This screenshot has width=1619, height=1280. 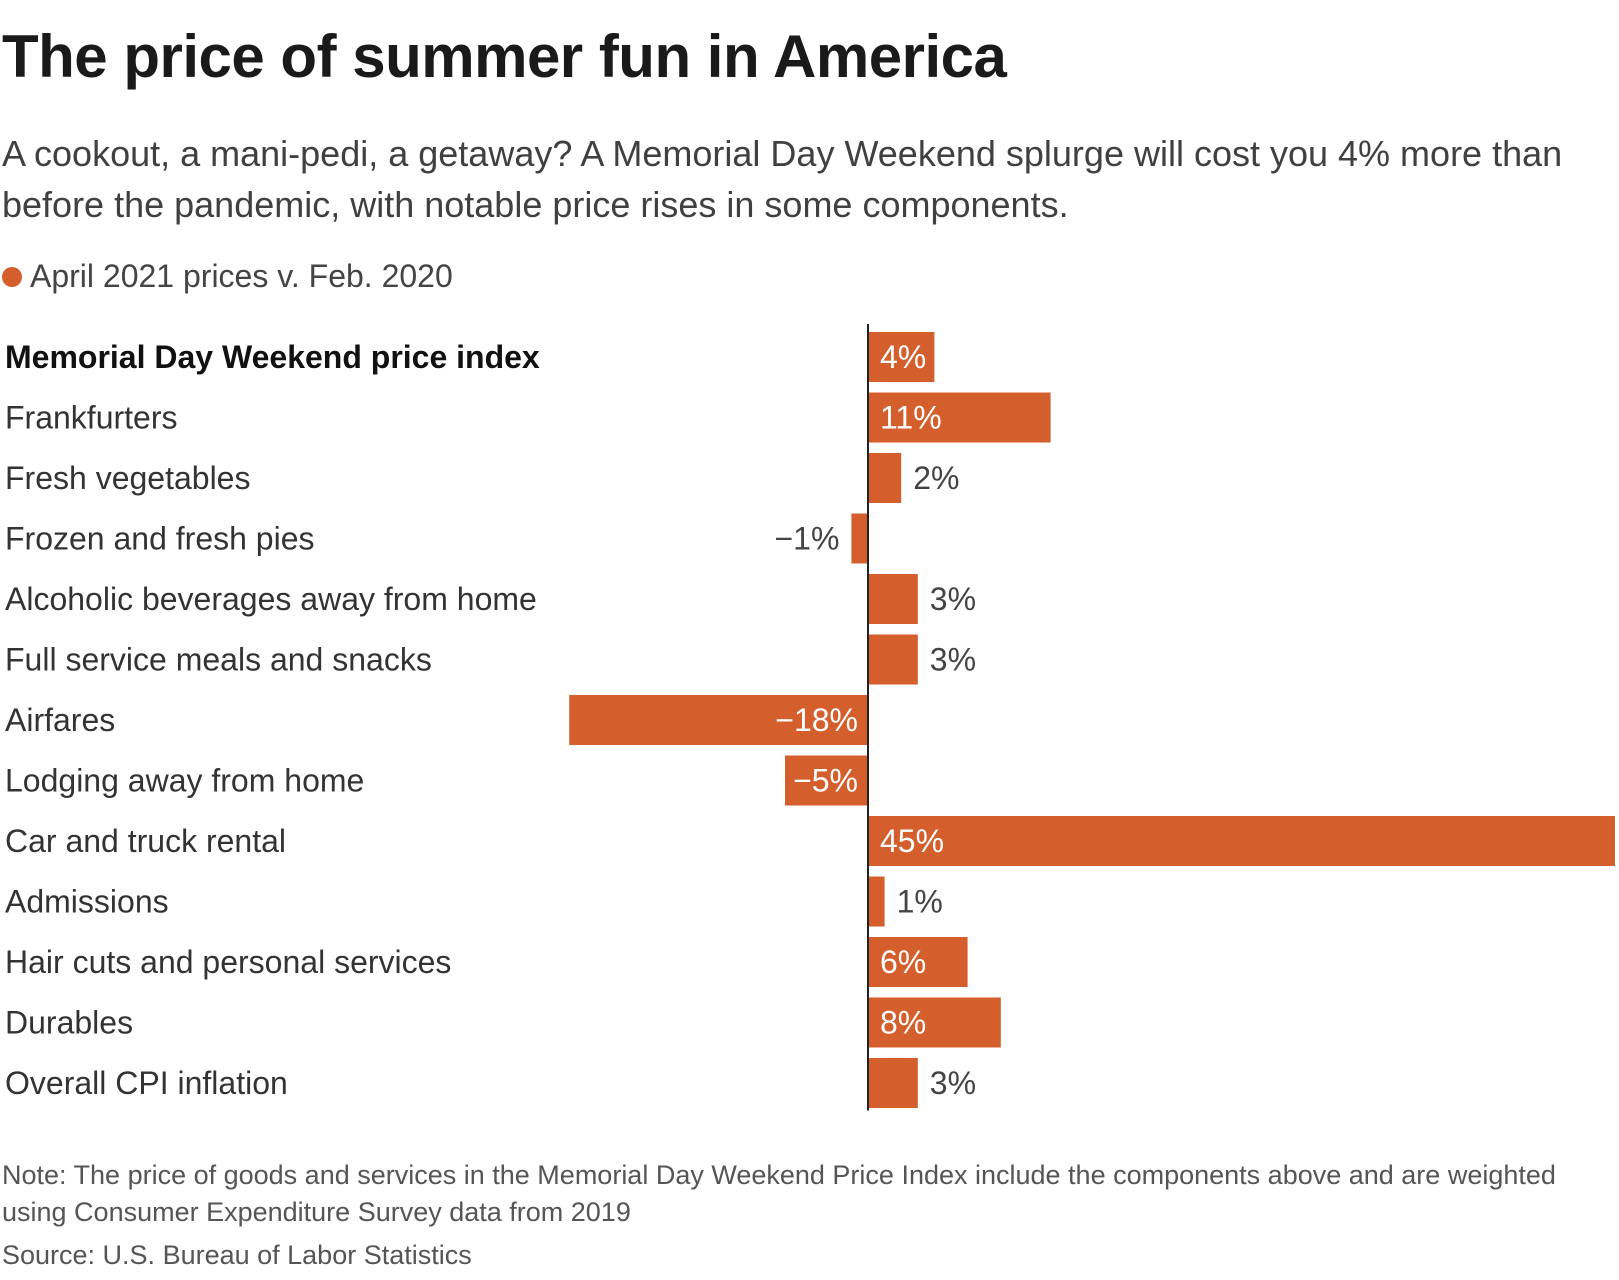 I want to click on category-label: Durables, so click(x=69, y=1023).